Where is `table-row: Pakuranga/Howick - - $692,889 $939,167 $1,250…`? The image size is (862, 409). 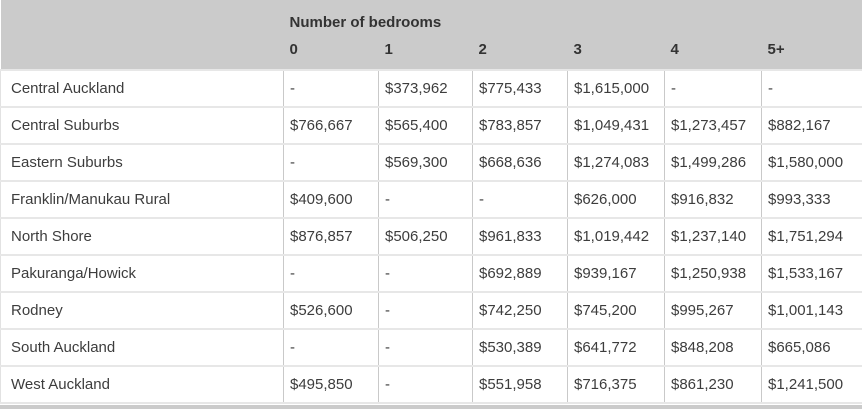 table-row: Pakuranga/Howick - - $692,889 $939,167 $1,250… is located at coordinates (431, 273).